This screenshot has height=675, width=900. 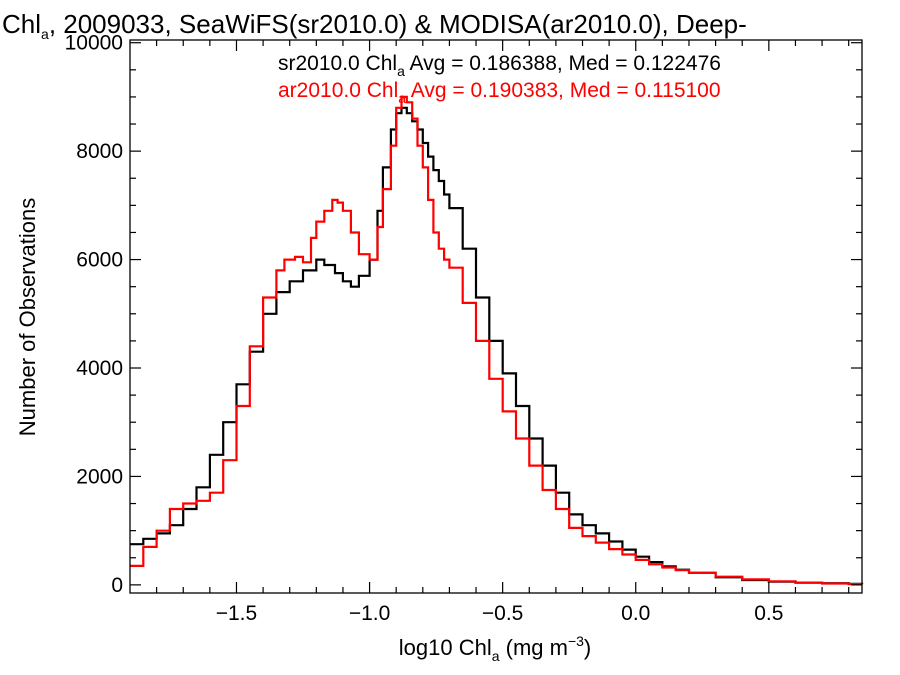 I want to click on x-axis-label: log10 Chla (mg m−3), so click(x=495, y=648).